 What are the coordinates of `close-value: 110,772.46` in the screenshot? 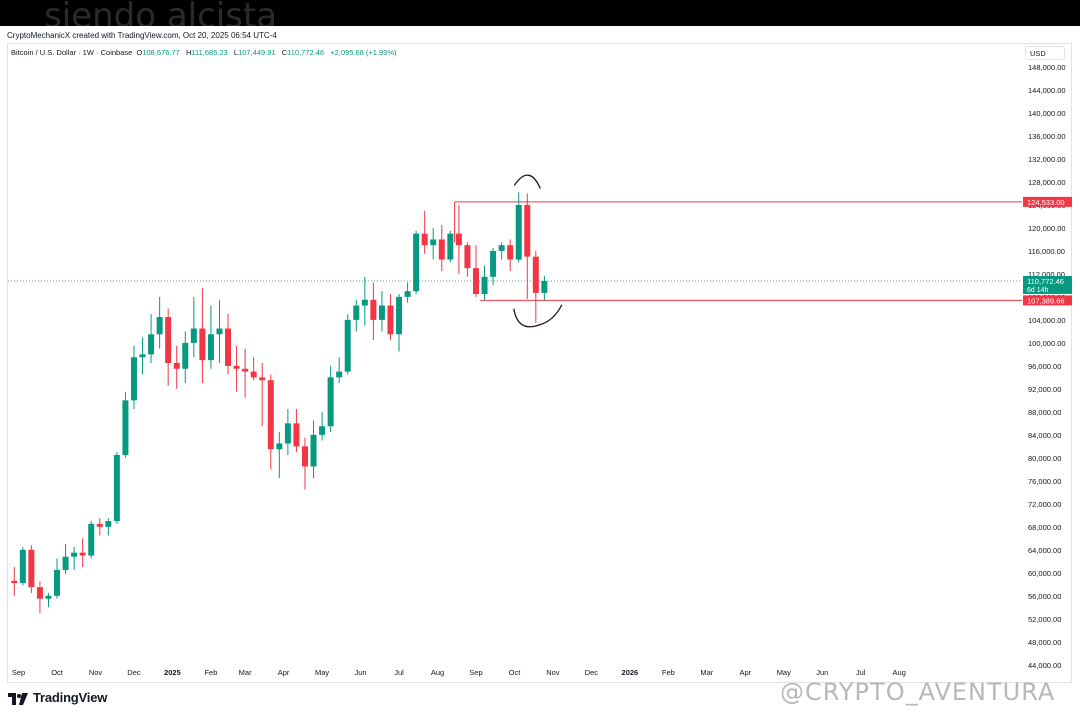 It's located at (306, 52).